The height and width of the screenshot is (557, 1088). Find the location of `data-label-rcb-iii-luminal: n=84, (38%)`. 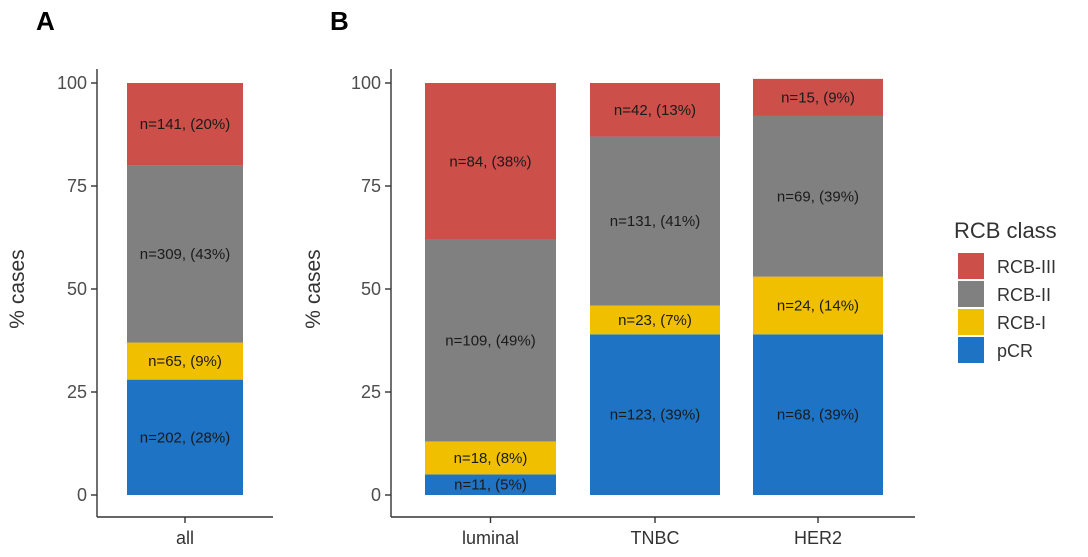

data-label-rcb-iii-luminal: n=84, (38%) is located at coordinates (490, 161).